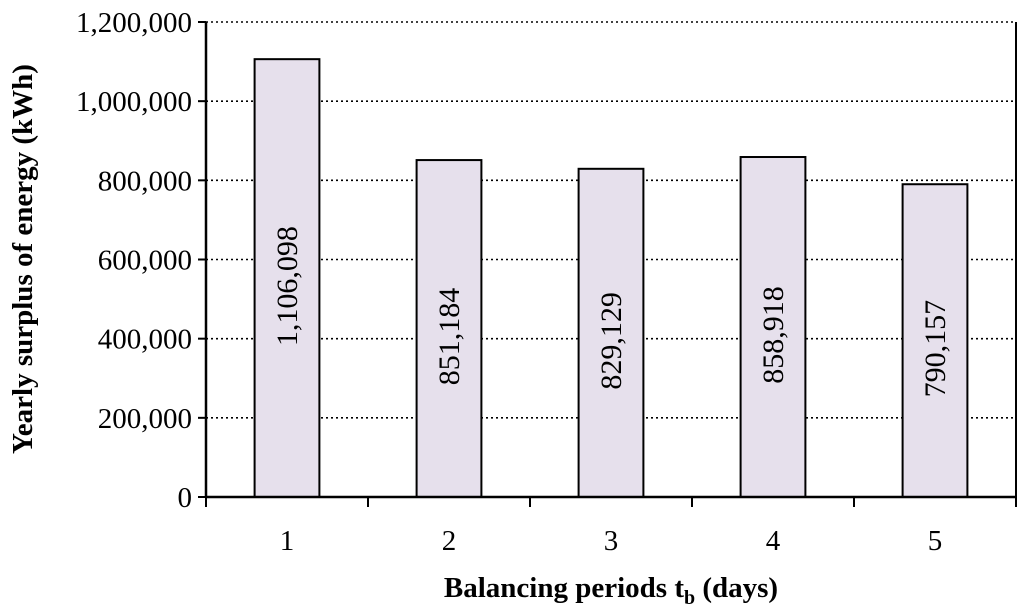 Image resolution: width=1024 pixels, height=609 pixels. What do you see at coordinates (449, 541) in the screenshot?
I see `x-tick-label: 2` at bounding box center [449, 541].